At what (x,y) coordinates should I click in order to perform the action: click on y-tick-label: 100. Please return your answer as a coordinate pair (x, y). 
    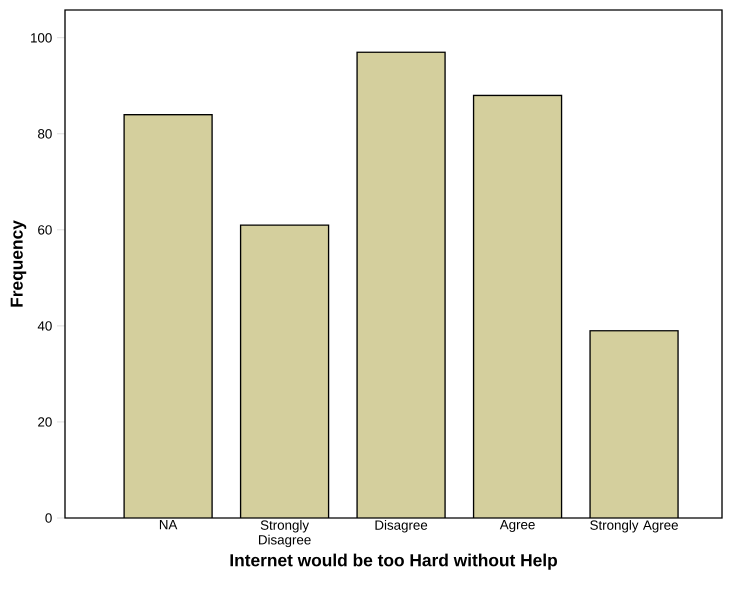
    Looking at the image, I should click on (41, 38).